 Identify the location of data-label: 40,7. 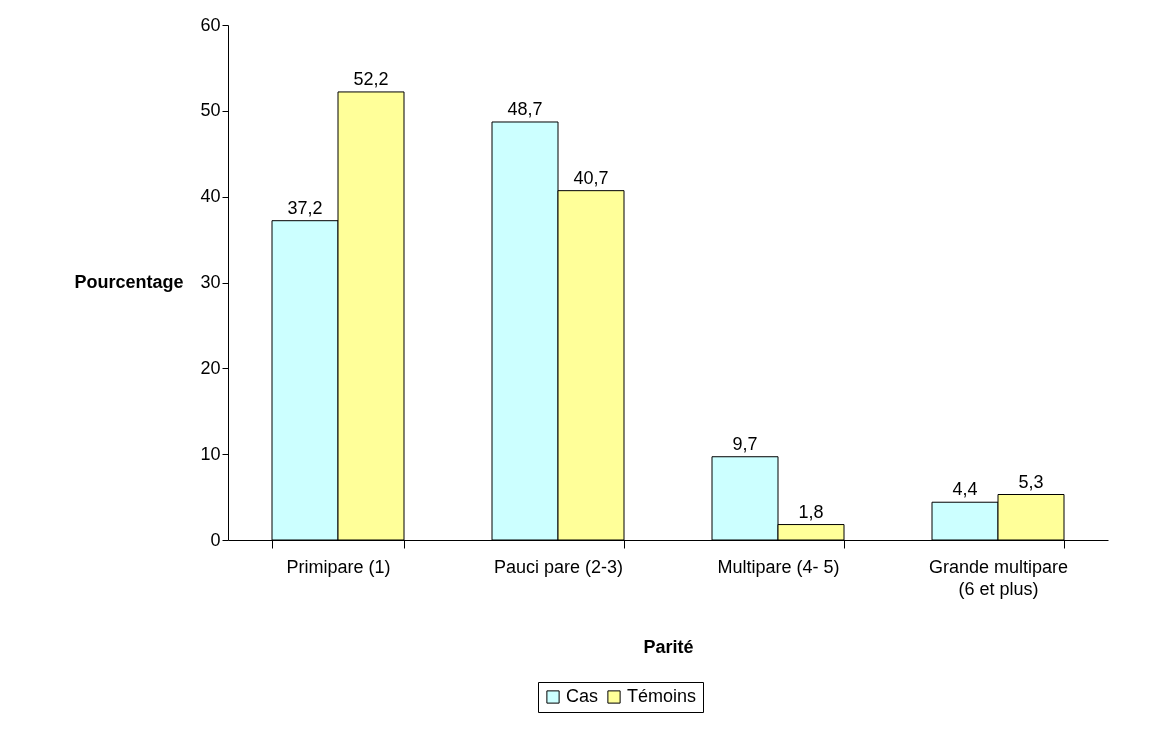
(591, 177).